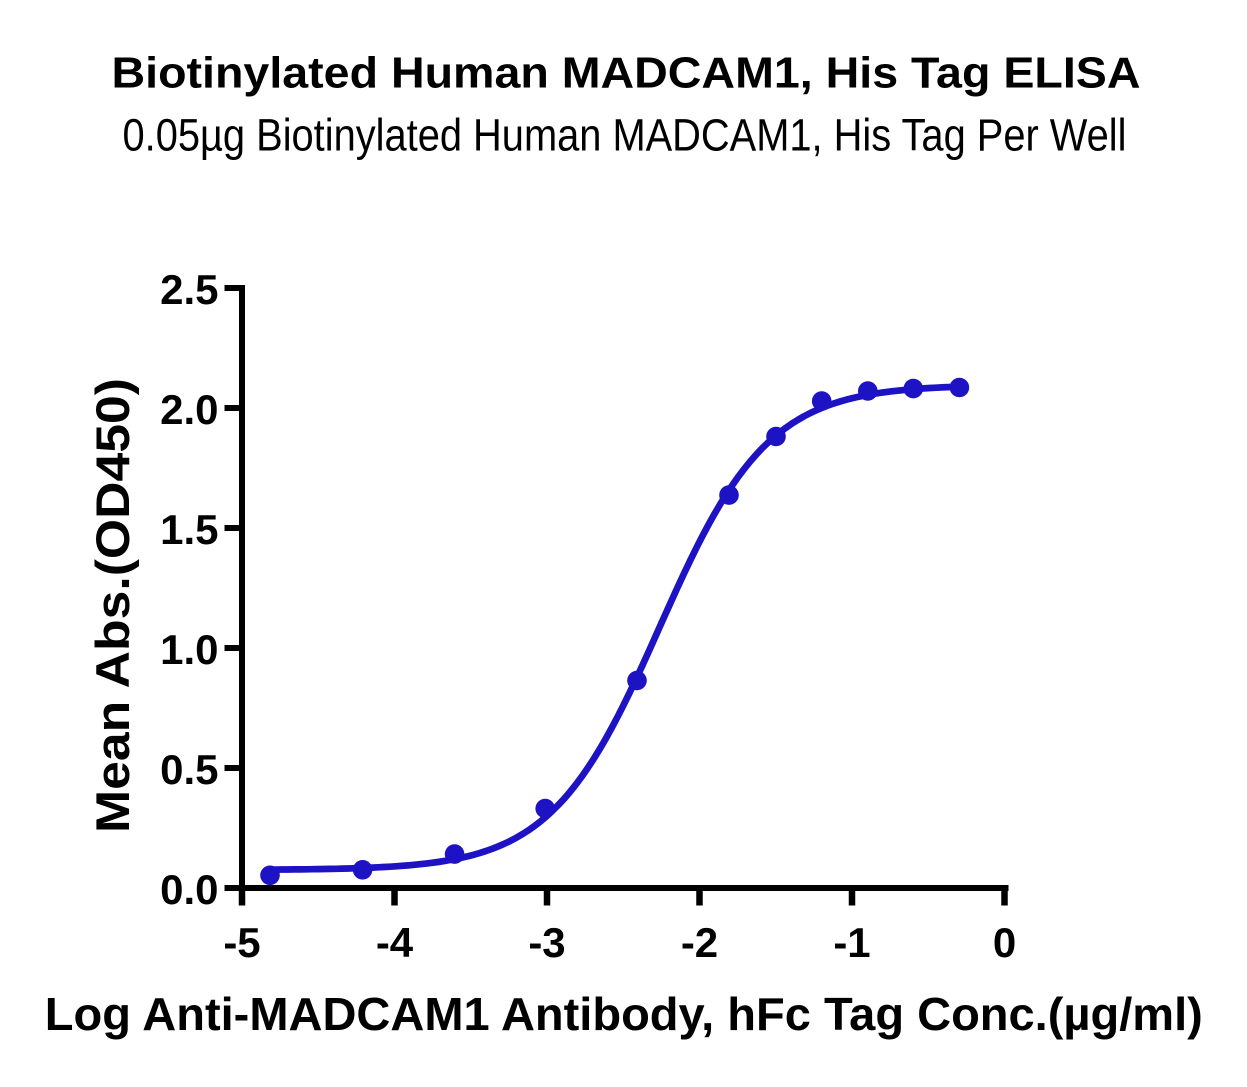  I want to click on svg-text: -2, so click(699, 942).